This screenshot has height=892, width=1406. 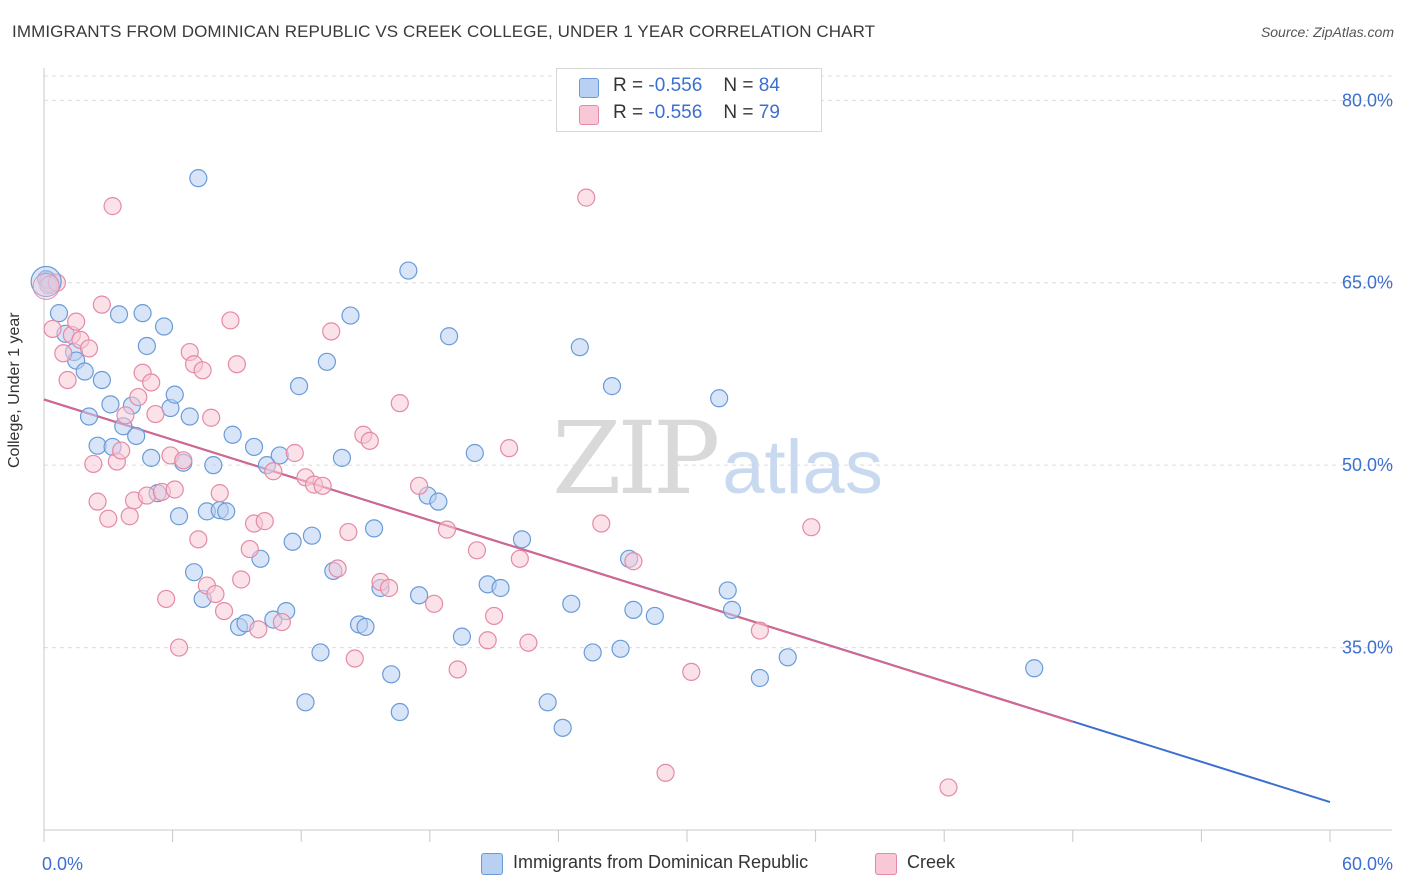 I want to click on x-tick-label-max: 60.0%, so click(x=1367, y=864).